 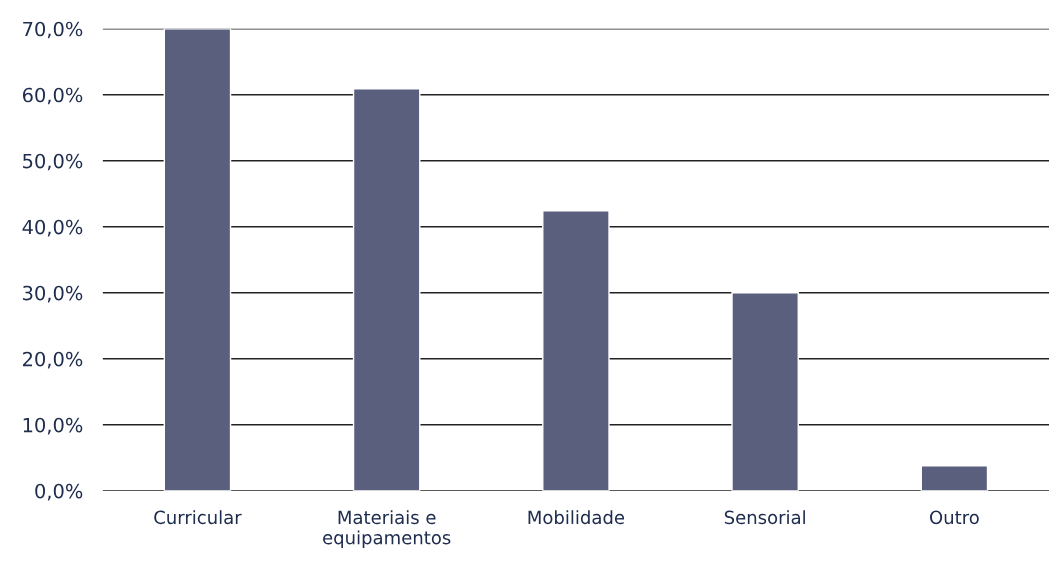 I want to click on x-tick-label: Mobilidade, so click(x=576, y=517).